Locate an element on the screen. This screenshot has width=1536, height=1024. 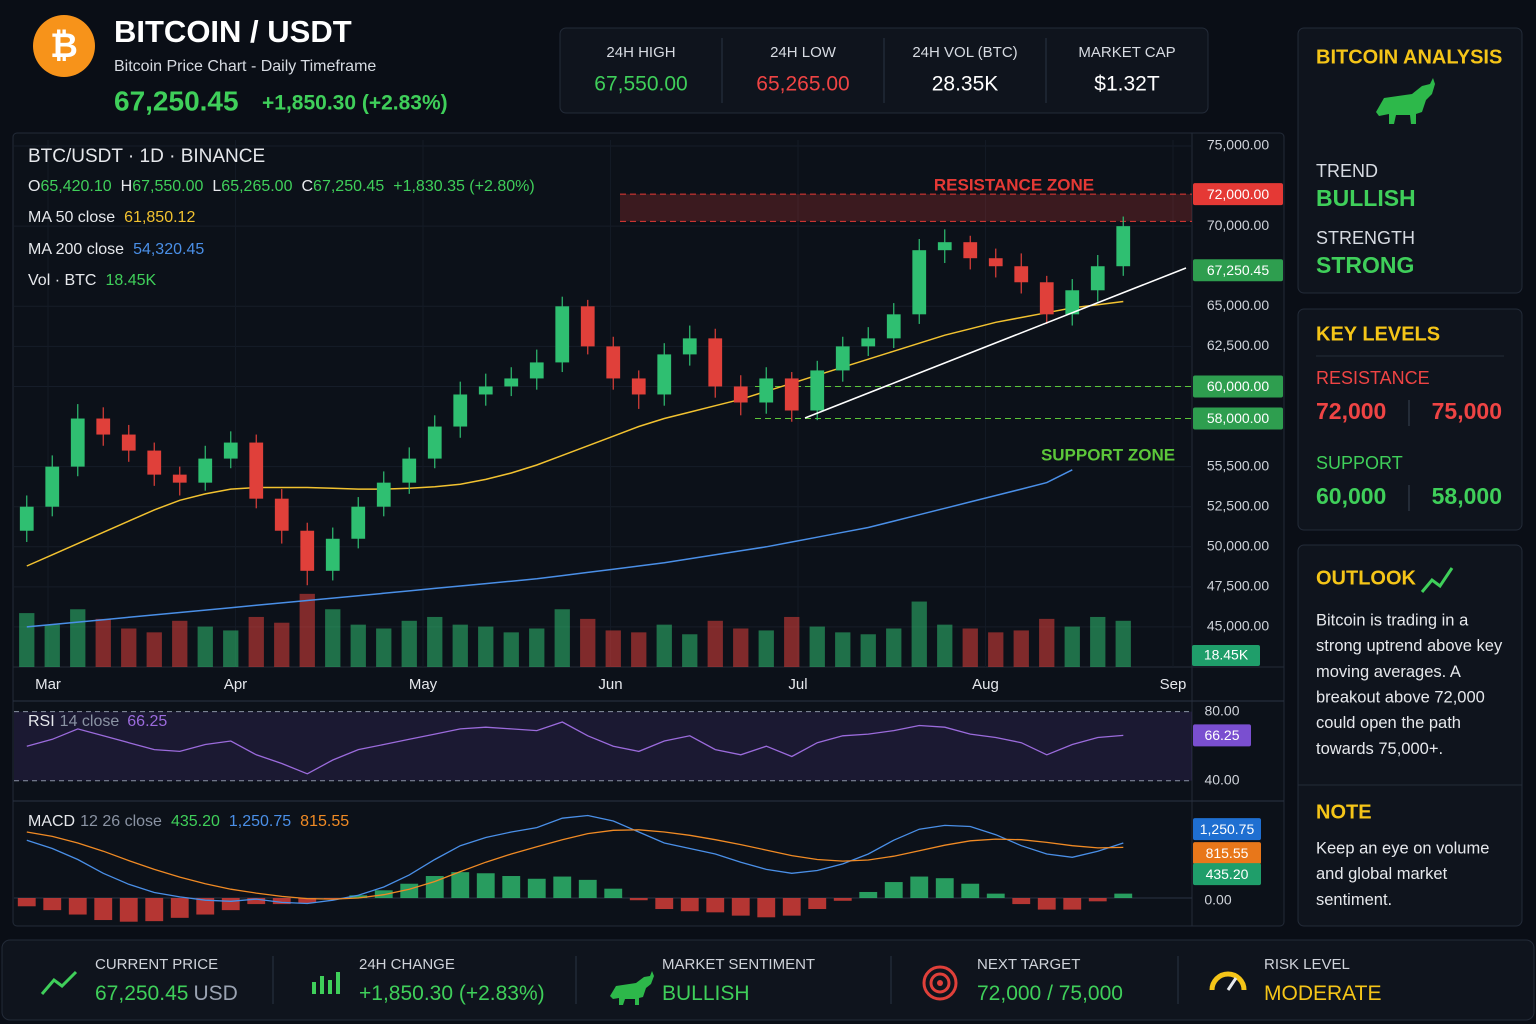
y-tick-label: 62,500.00 is located at coordinates (1238, 345).